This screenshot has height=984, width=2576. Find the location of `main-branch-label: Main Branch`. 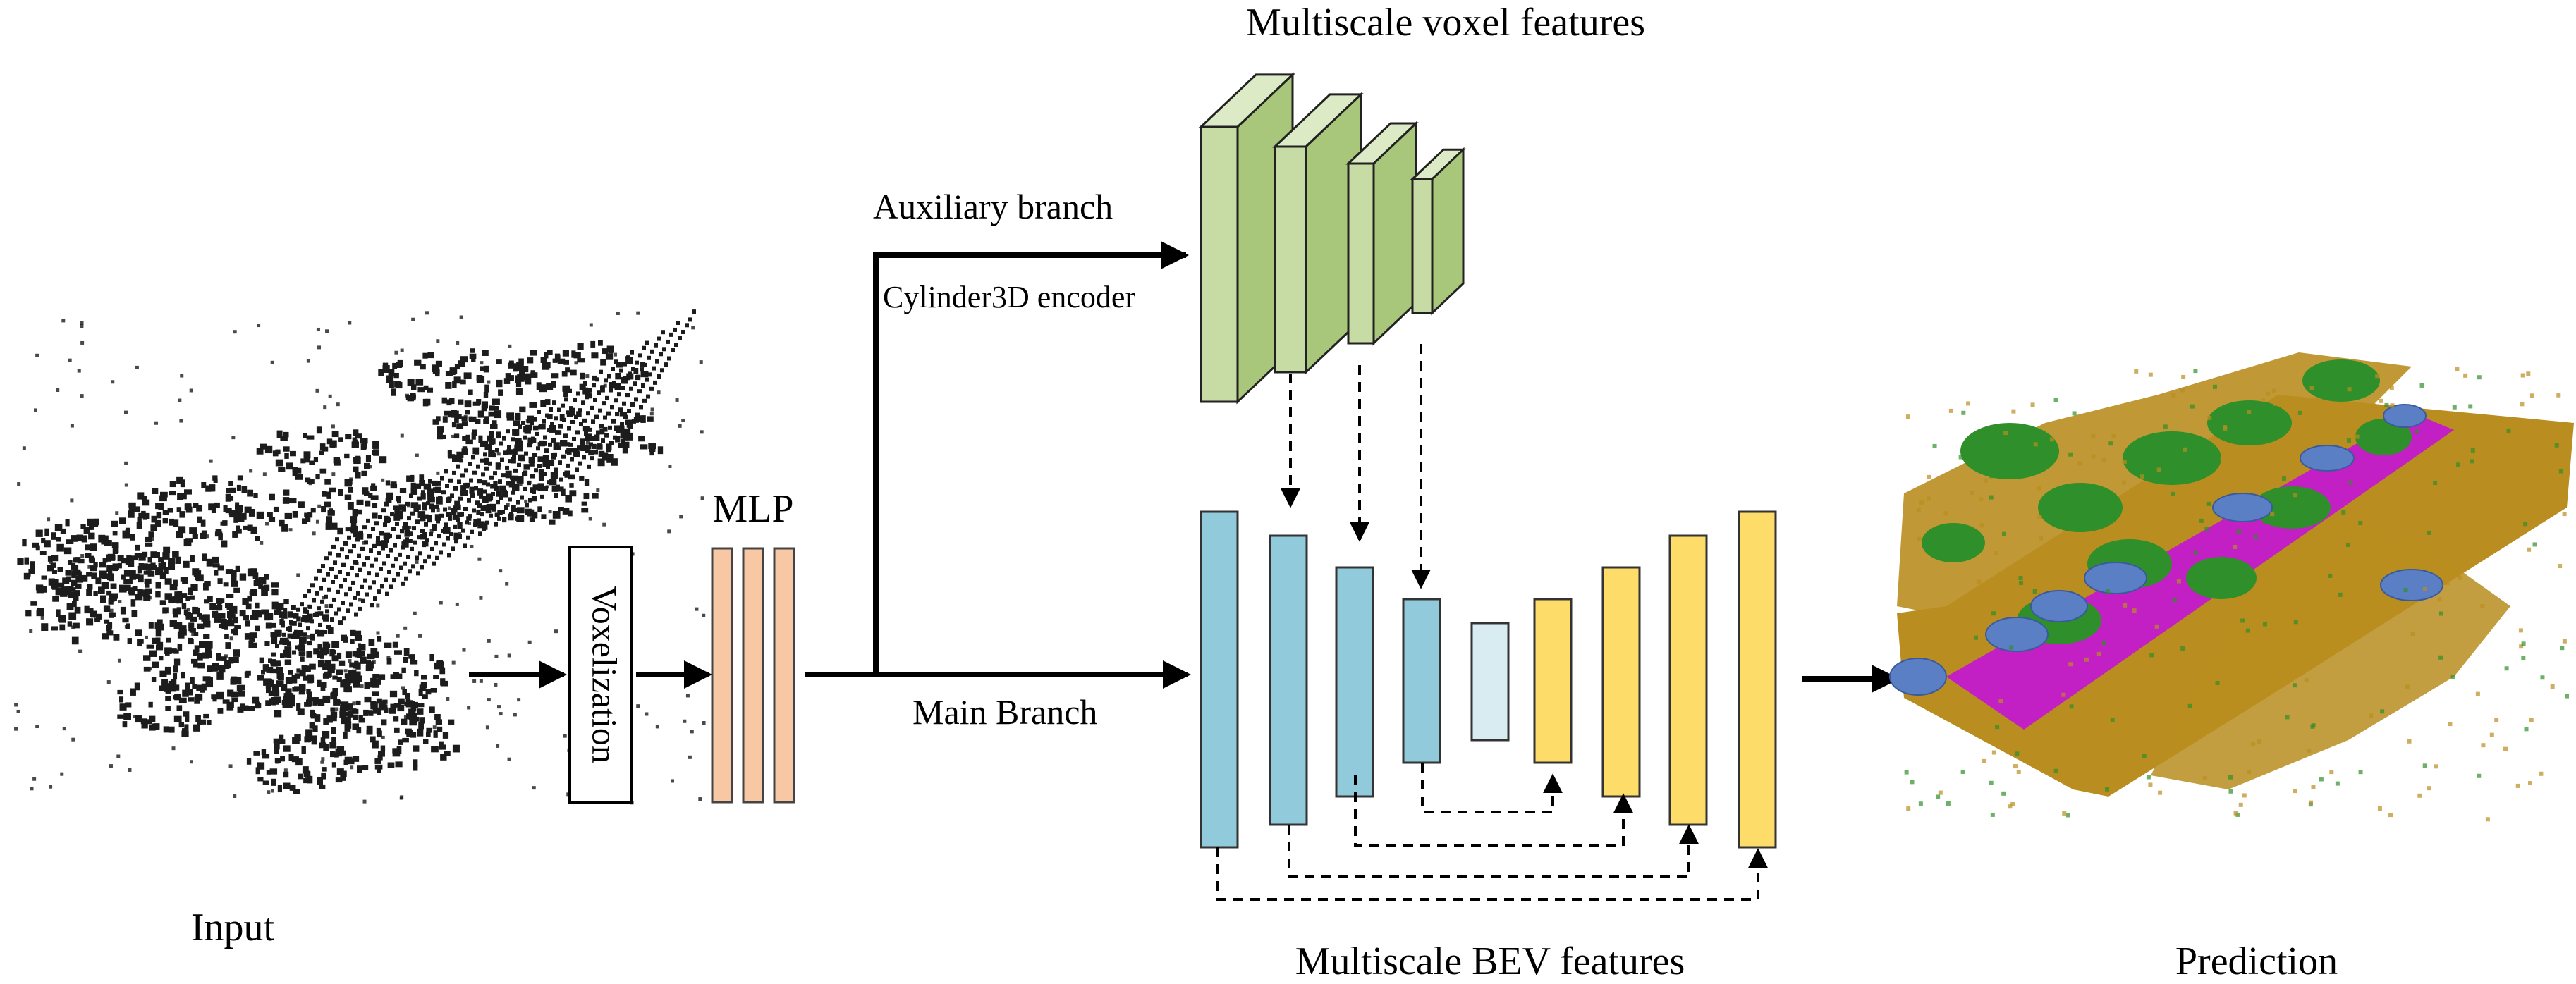

main-branch-label: Main Branch is located at coordinates (1005, 712).